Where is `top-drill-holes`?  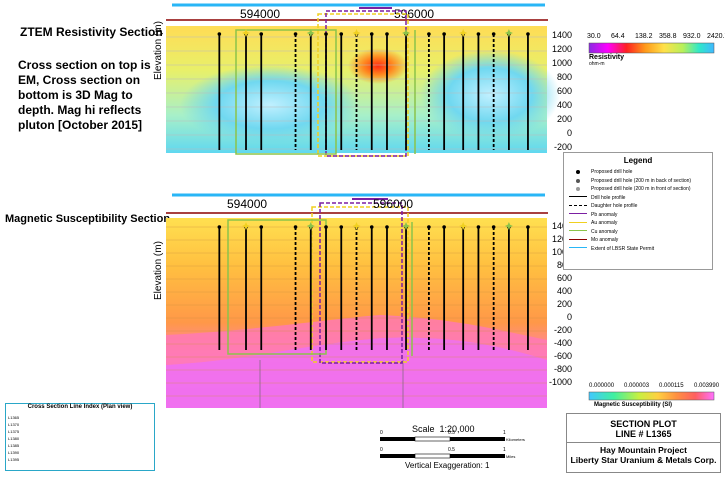
top-drill-holes is located at coordinates (373, 89).